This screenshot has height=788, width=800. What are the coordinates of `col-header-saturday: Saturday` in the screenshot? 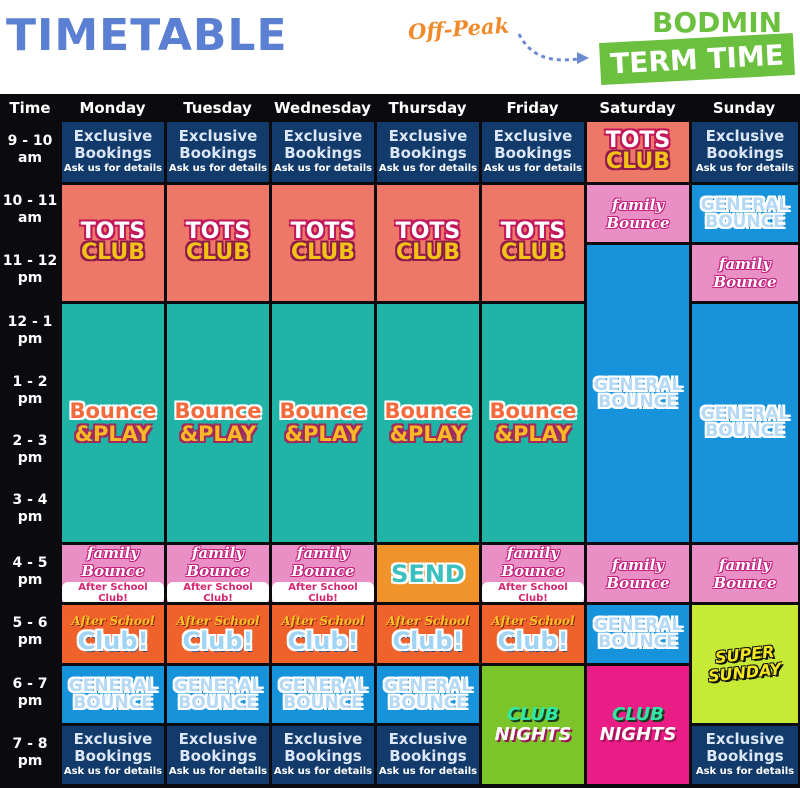 It's located at (637, 108).